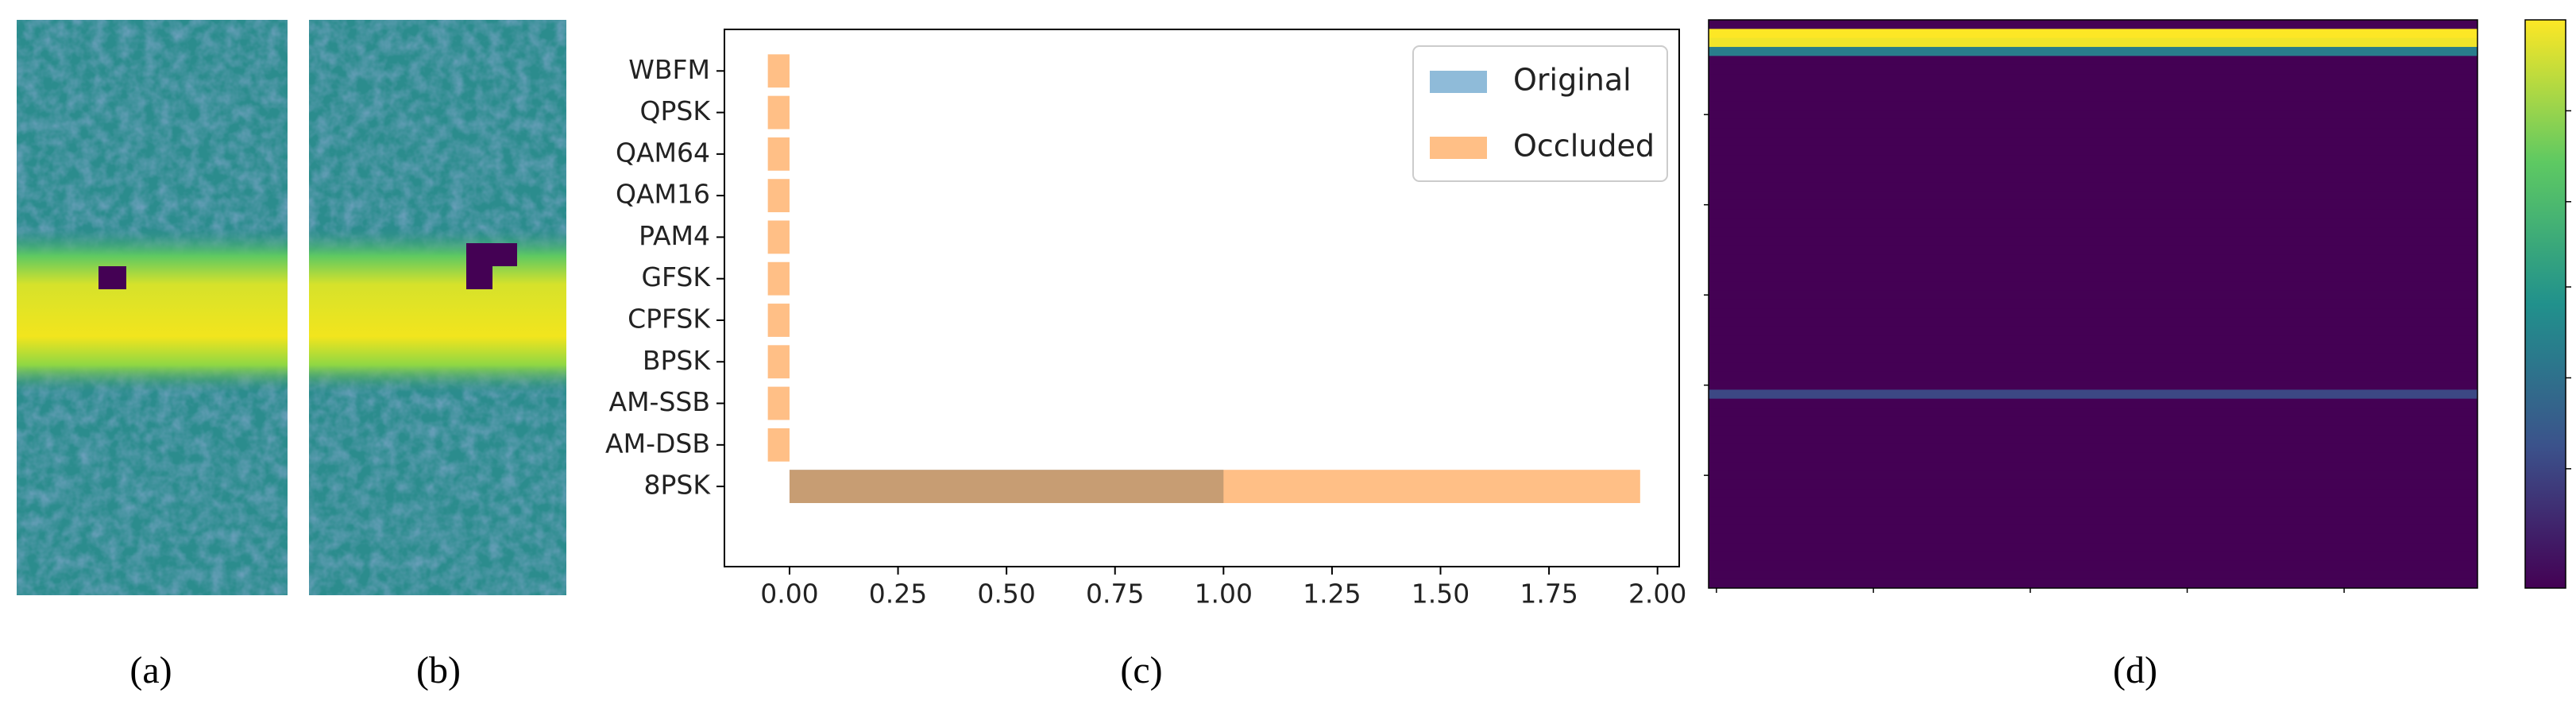 Image resolution: width=2576 pixels, height=720 pixels. What do you see at coordinates (678, 485) in the screenshot?
I see `y-tick-label: 8PSK` at bounding box center [678, 485].